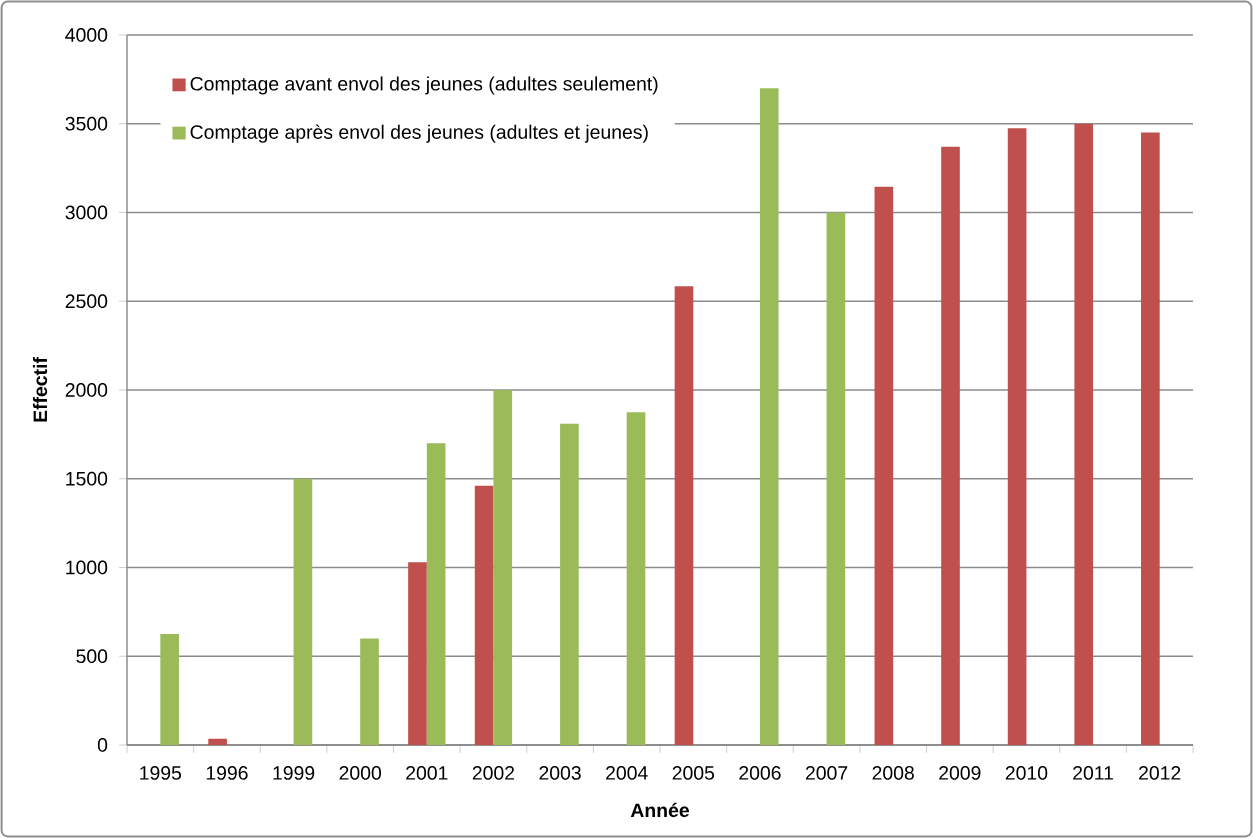 This screenshot has height=838, width=1253. I want to click on y-axis-title: Effectif, so click(40, 389).